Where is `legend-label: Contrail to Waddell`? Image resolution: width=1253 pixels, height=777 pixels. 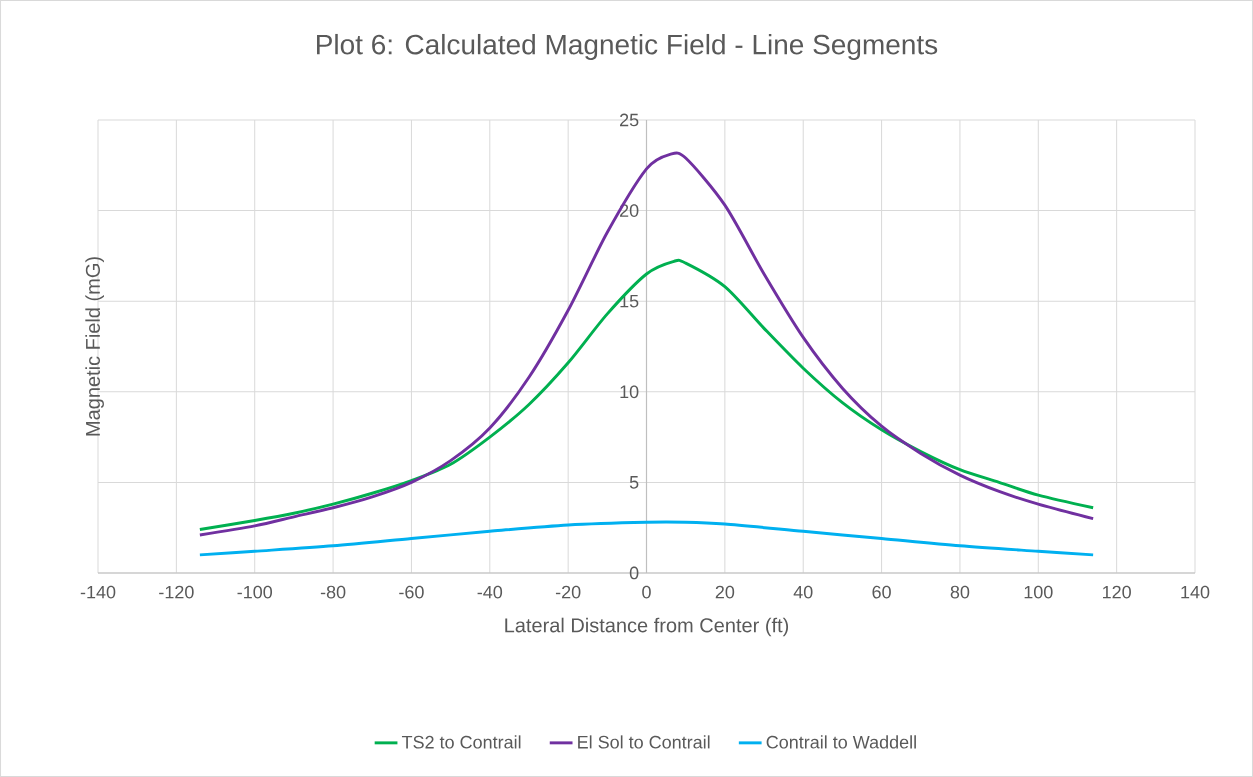
legend-label: Contrail to Waddell is located at coordinates (841, 742).